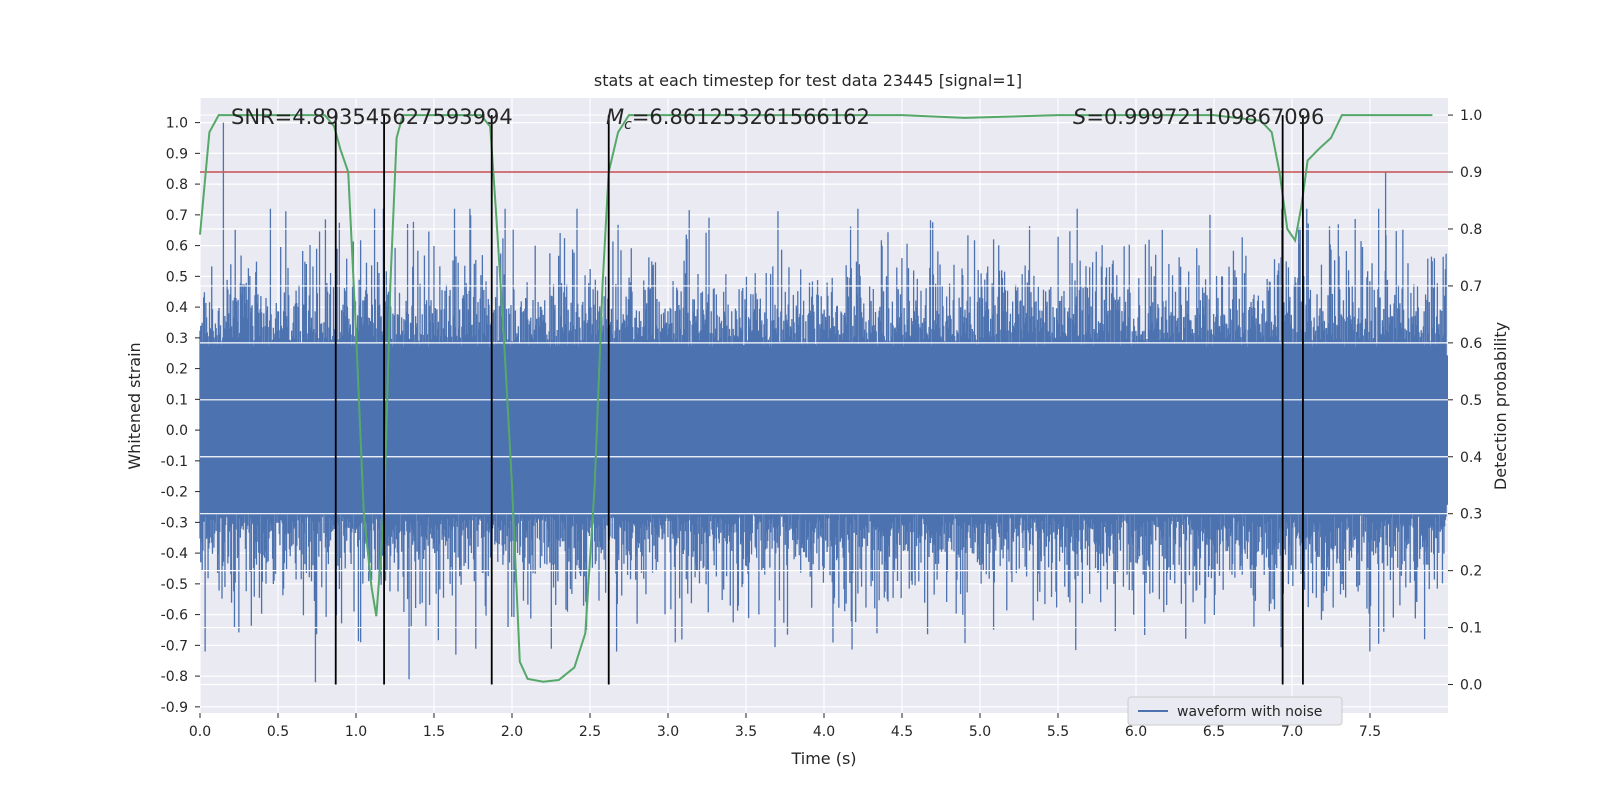 The image size is (1600, 800). I want to click on x-tick-label: 2.5, so click(590, 732).